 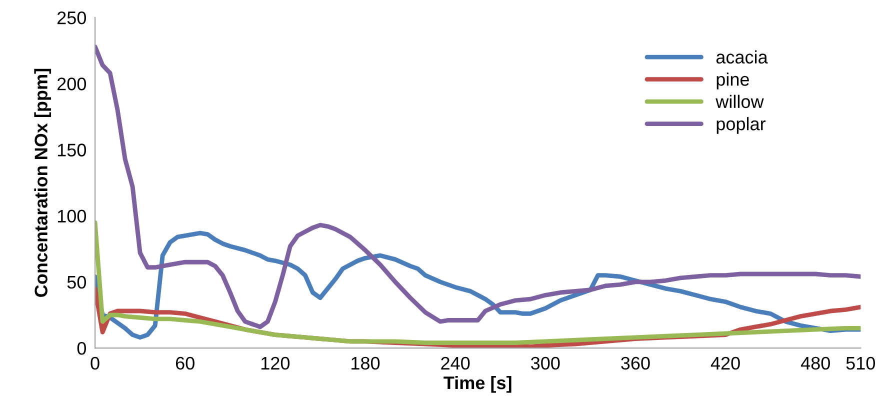 I want to click on y-tick-label: 100, so click(x=72, y=216).